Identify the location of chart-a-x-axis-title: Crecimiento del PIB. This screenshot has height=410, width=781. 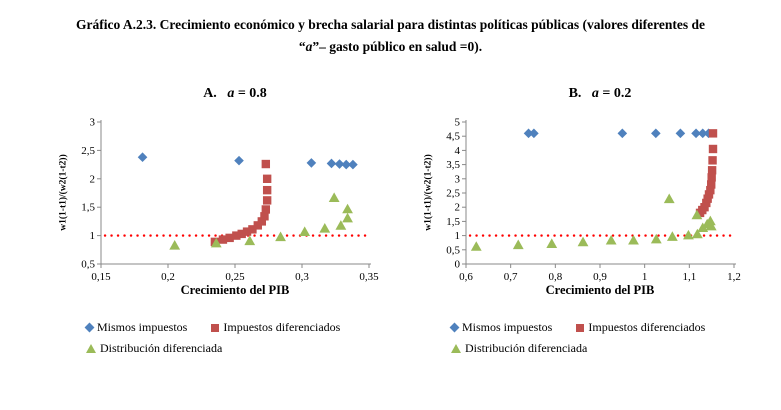
(235, 290).